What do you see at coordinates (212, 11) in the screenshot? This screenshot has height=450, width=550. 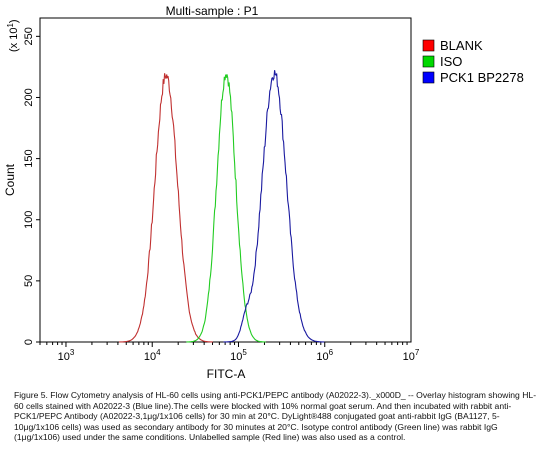 I see `chart-title: Multi-sample : P1` at bounding box center [212, 11].